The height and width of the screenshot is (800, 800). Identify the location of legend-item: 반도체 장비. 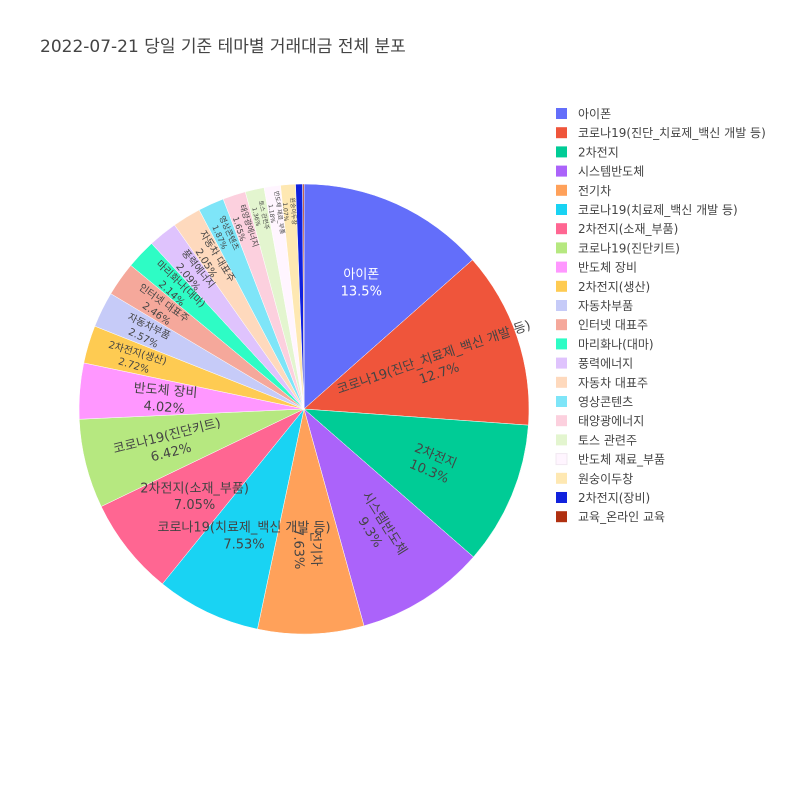
(596, 268).